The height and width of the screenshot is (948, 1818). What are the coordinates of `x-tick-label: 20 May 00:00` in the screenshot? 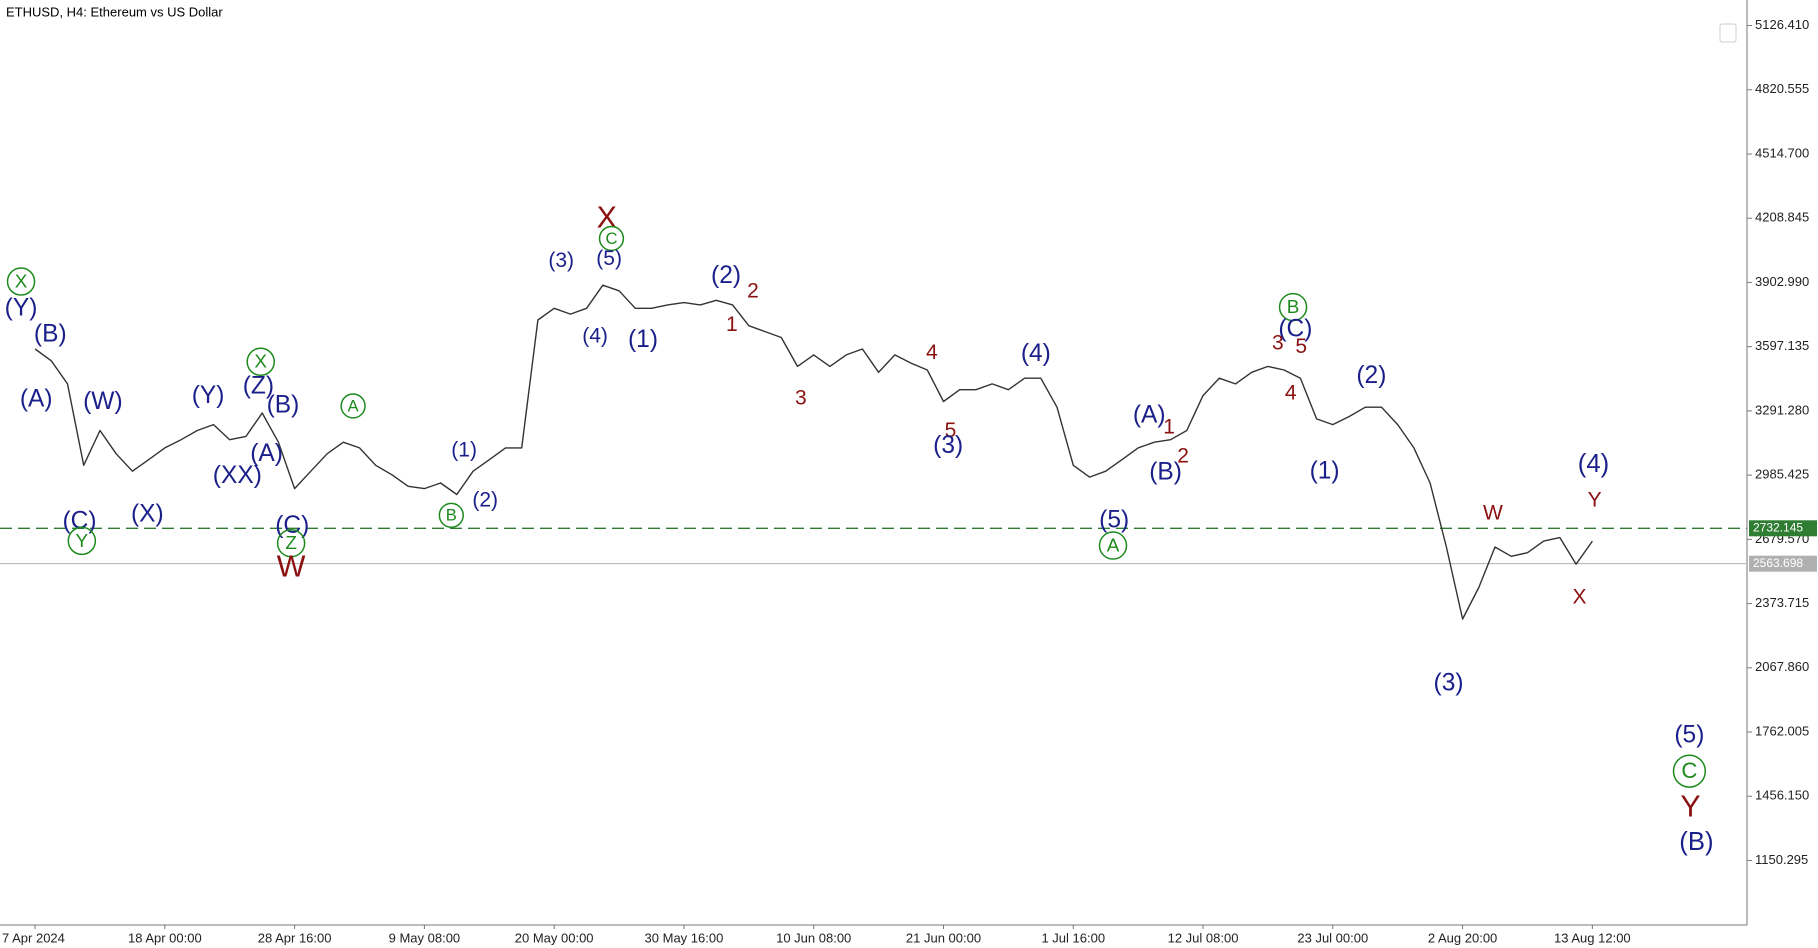 It's located at (554, 937).